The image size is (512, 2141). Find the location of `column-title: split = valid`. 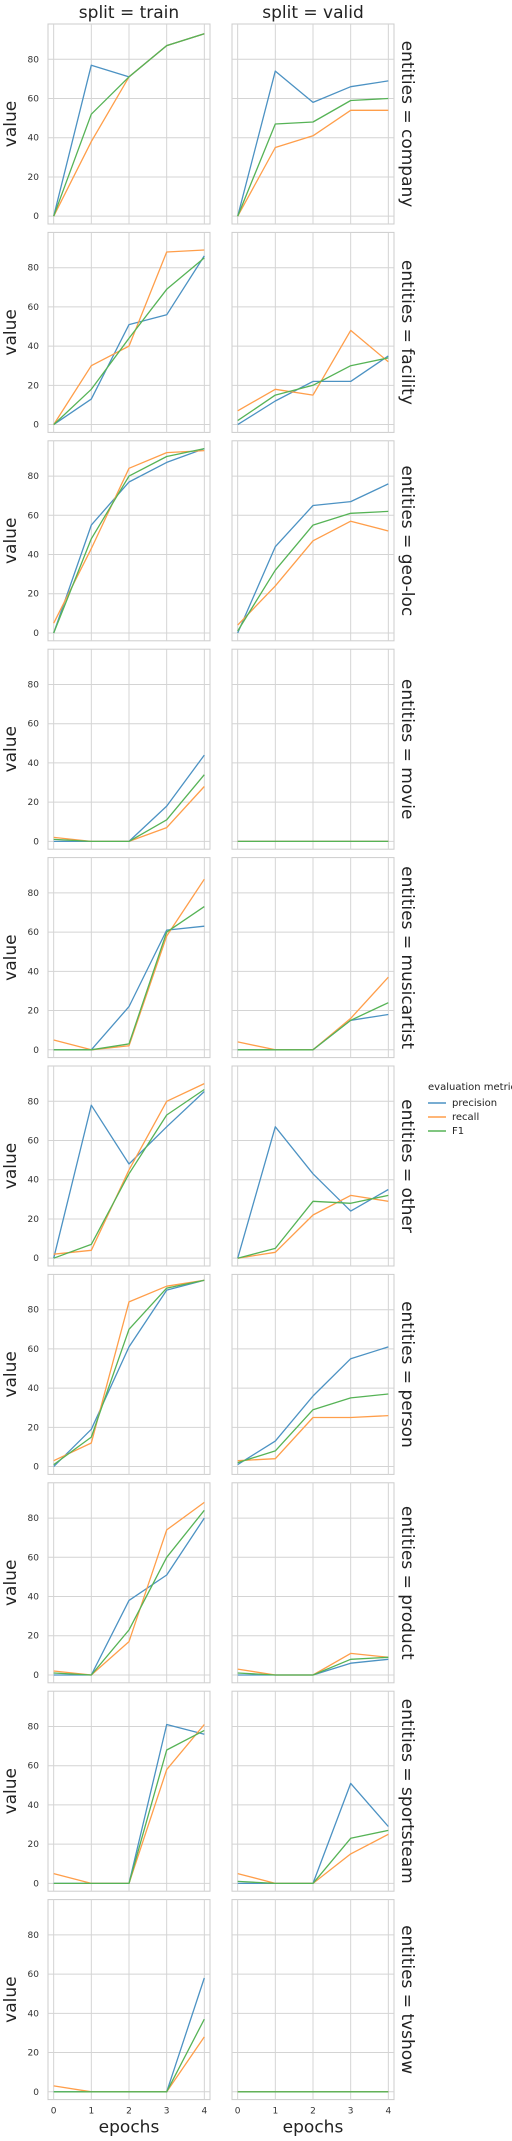

column-title: split = valid is located at coordinates (313, 13).